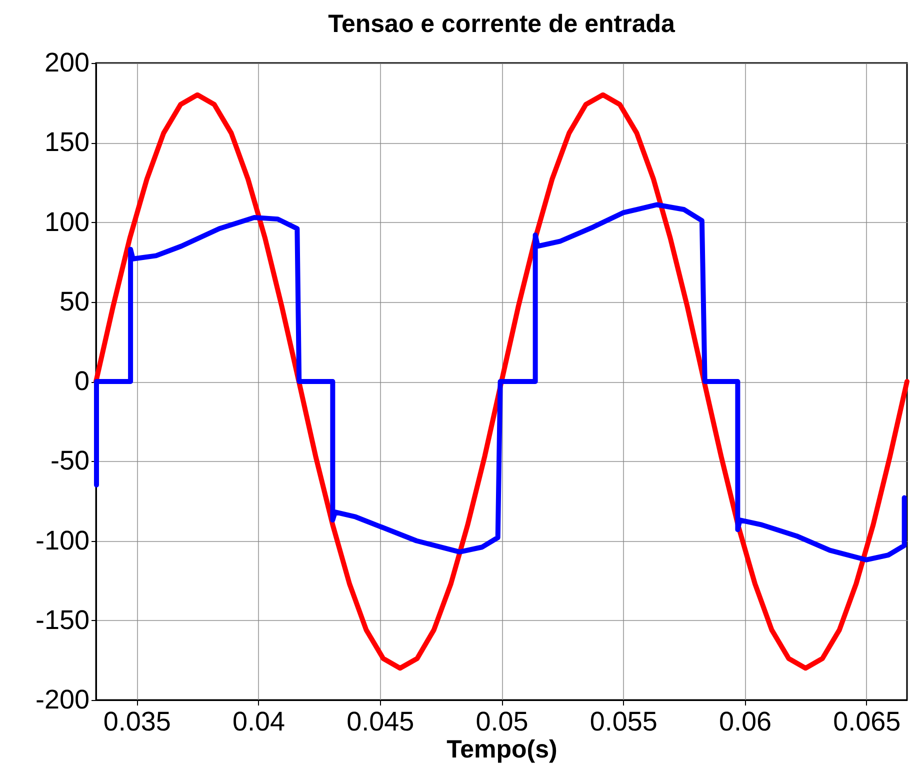 The width and height of the screenshot is (916, 784). I want to click on y-tick-label: -50, so click(70, 461).